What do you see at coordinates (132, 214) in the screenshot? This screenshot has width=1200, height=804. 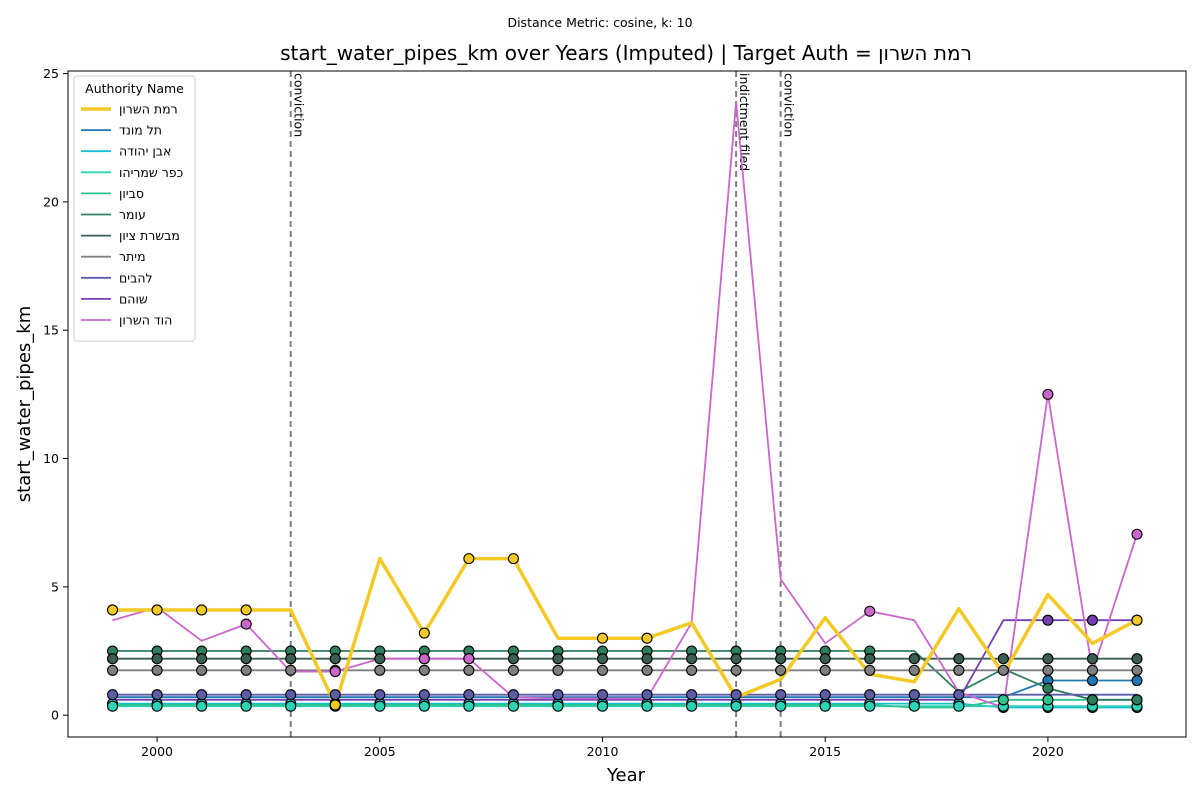 I see `legend-entry: עומר` at bounding box center [132, 214].